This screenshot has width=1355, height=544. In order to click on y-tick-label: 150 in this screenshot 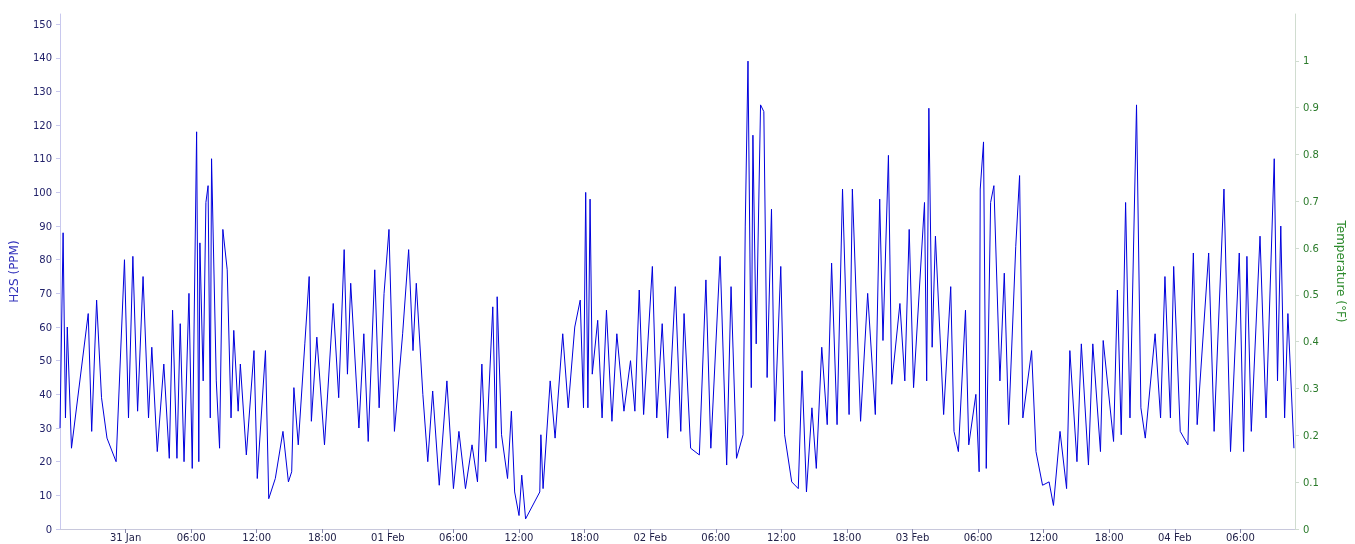, I will do `click(42, 24)`.